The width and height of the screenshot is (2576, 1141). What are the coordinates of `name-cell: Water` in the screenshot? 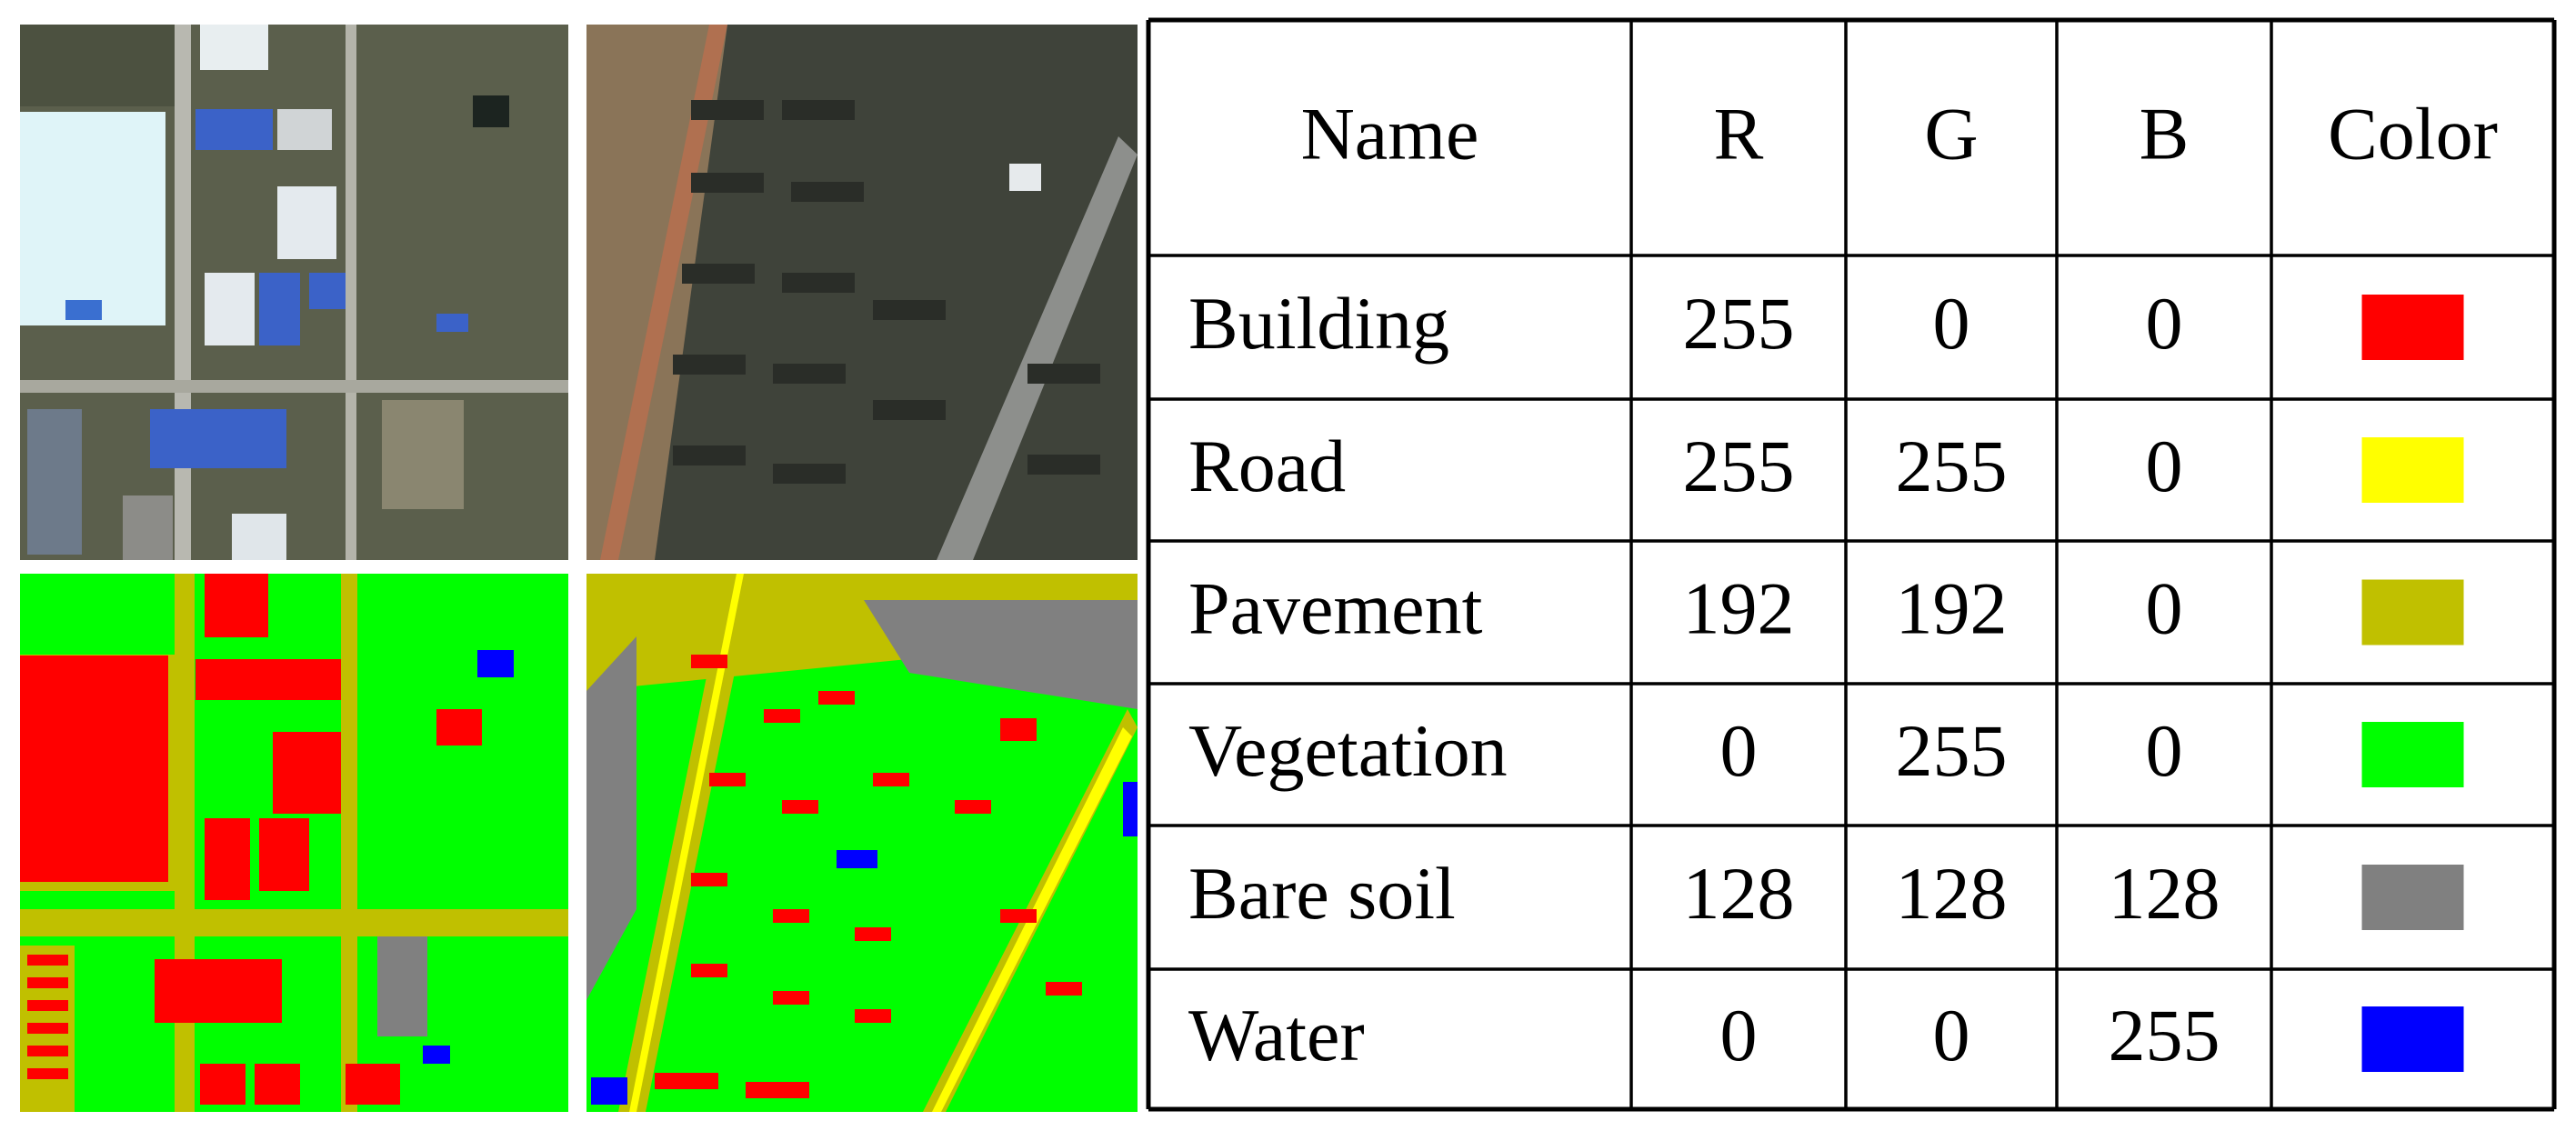 It's located at (1276, 1035).